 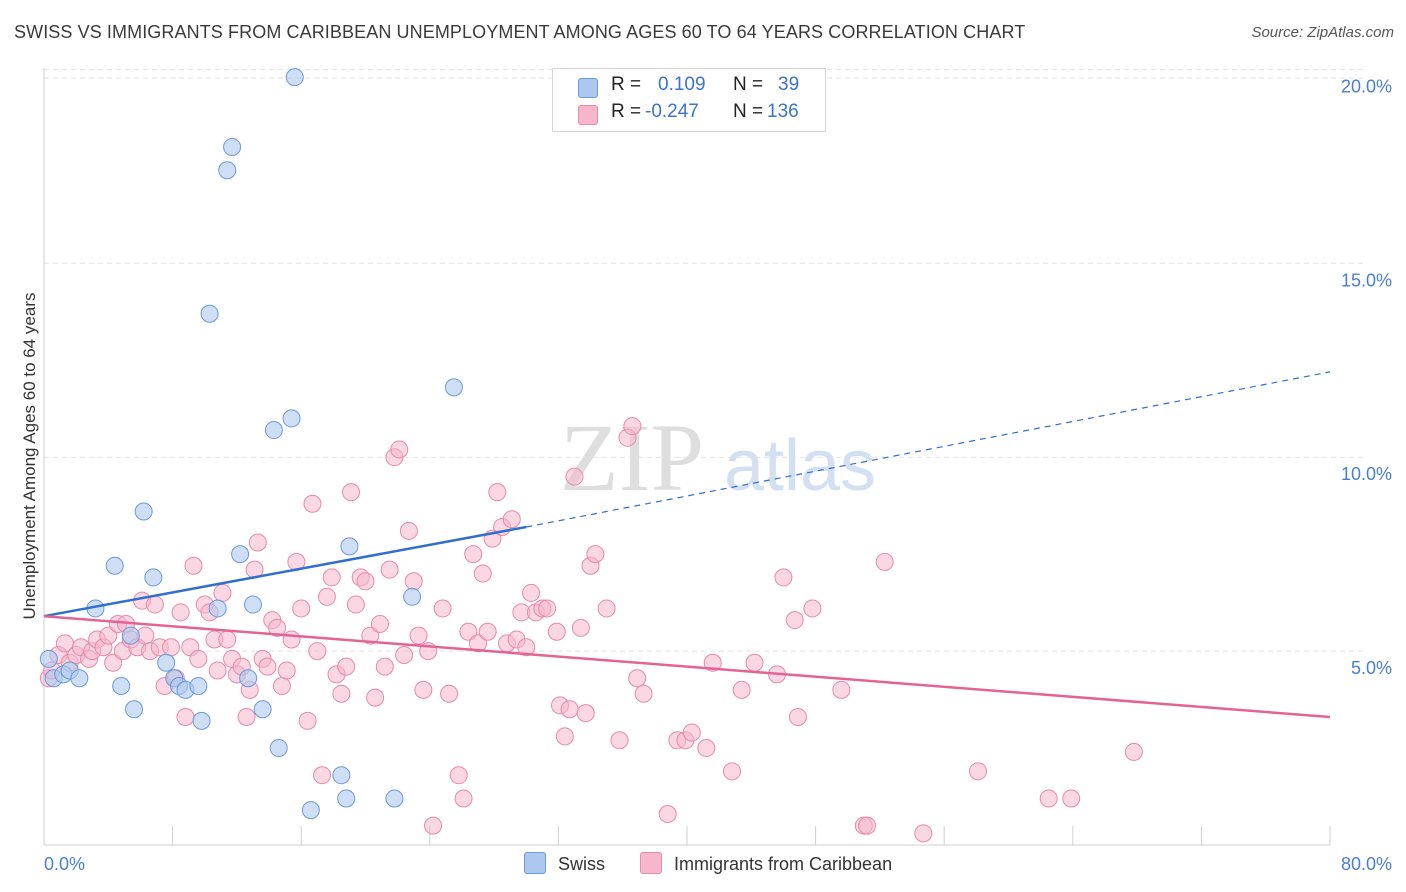 What do you see at coordinates (1366, 86) in the screenshot?
I see `y-tick-label: 20.0%` at bounding box center [1366, 86].